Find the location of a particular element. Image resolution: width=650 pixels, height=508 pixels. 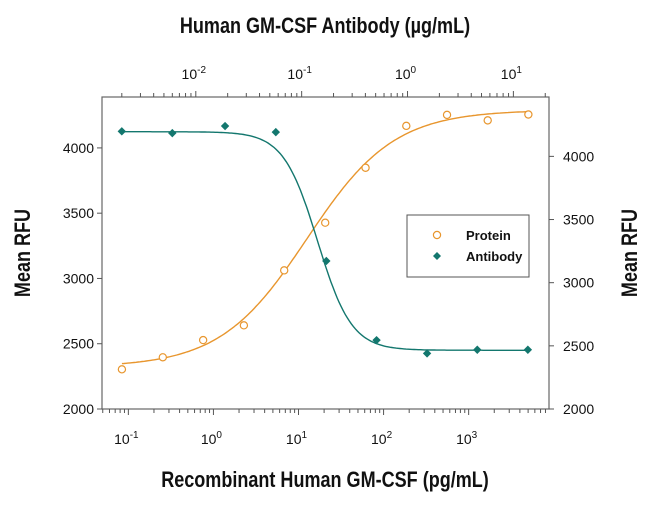

bottom-tick-label: 100 is located at coordinates (212, 438).